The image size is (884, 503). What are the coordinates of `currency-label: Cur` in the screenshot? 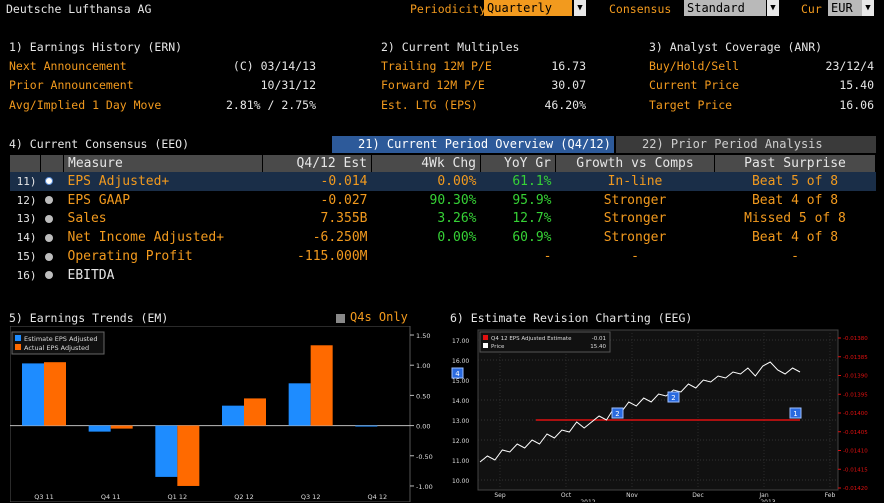 It's located at (811, 9).